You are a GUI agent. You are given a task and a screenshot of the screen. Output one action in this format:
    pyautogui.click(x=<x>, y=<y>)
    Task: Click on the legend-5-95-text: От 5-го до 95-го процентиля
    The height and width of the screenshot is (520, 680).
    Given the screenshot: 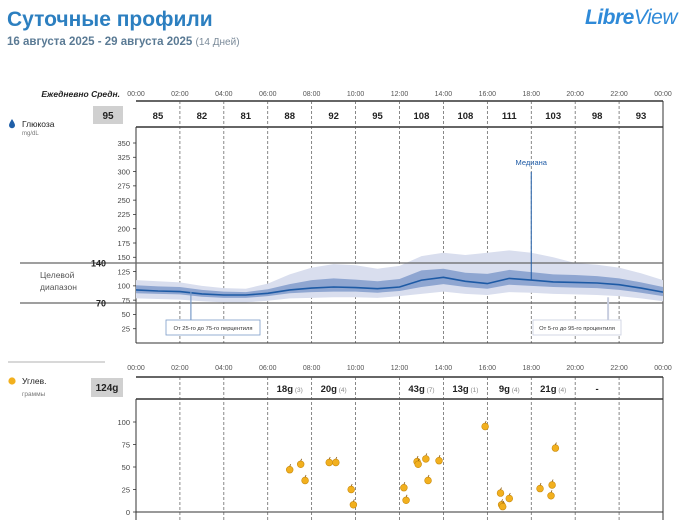 What is the action you would take?
    pyautogui.click(x=577, y=329)
    